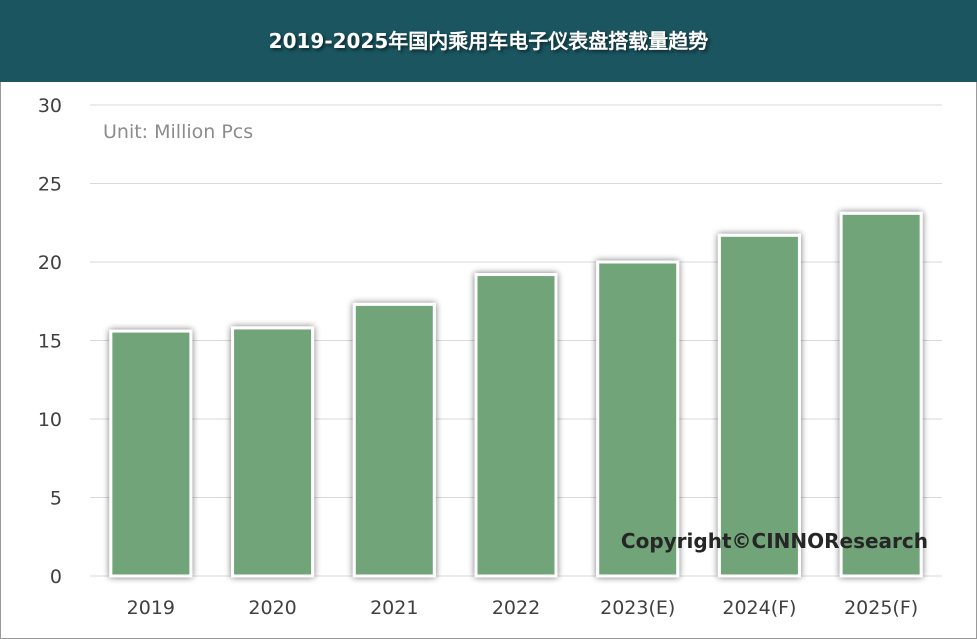 The image size is (977, 639). What do you see at coordinates (394, 440) in the screenshot?
I see `bar-2021` at bounding box center [394, 440].